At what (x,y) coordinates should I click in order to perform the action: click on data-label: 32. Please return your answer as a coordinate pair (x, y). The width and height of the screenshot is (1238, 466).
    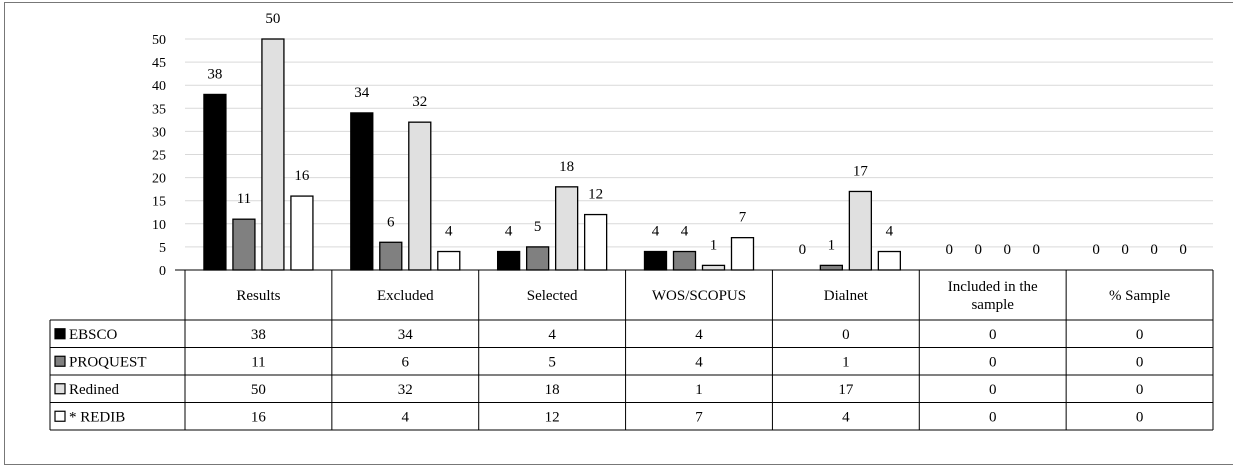
    Looking at the image, I should click on (419, 102).